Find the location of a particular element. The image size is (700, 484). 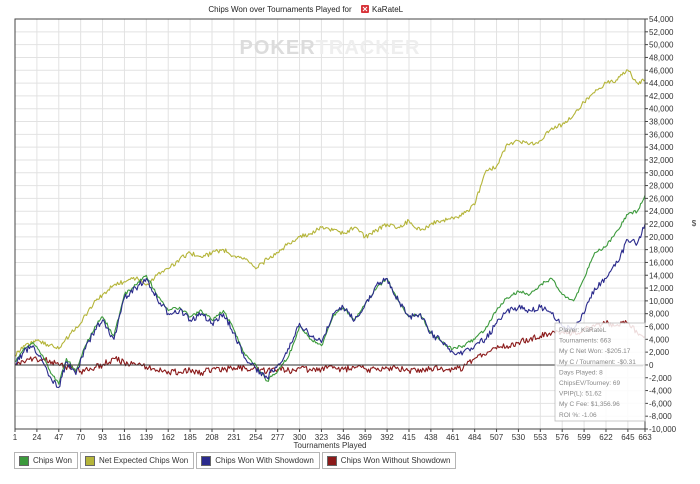

tooltip-box is located at coordinates (600, 372).